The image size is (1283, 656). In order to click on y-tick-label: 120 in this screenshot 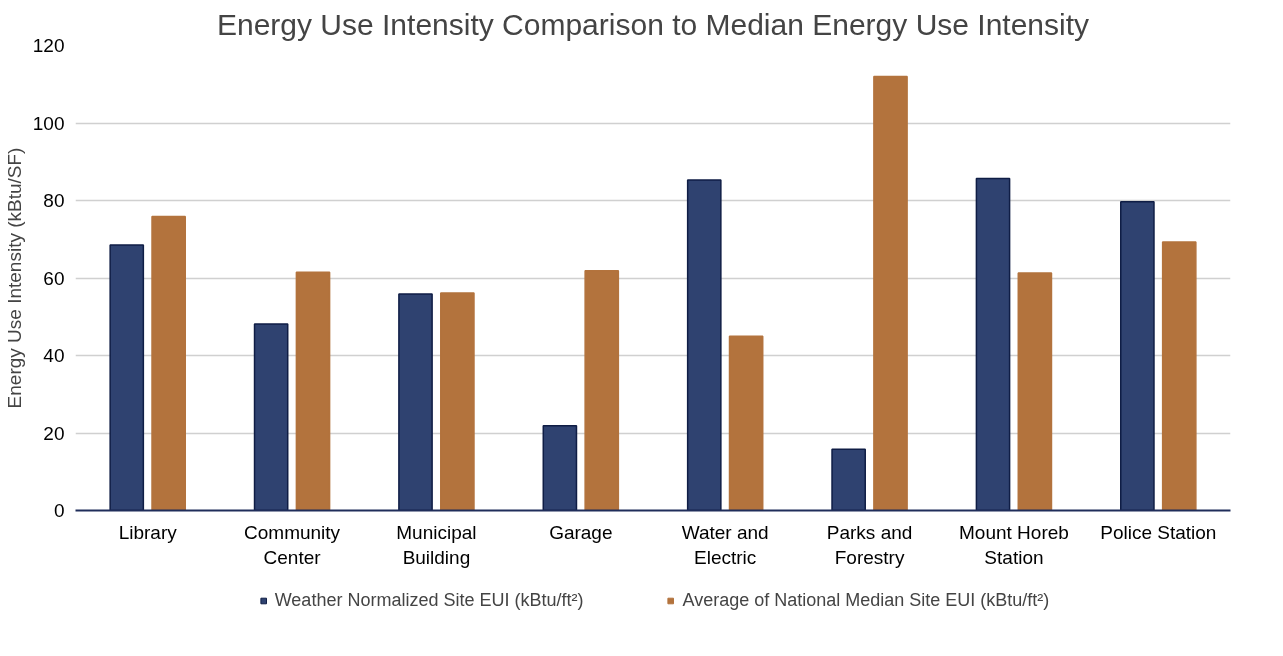, I will do `click(48, 45)`.